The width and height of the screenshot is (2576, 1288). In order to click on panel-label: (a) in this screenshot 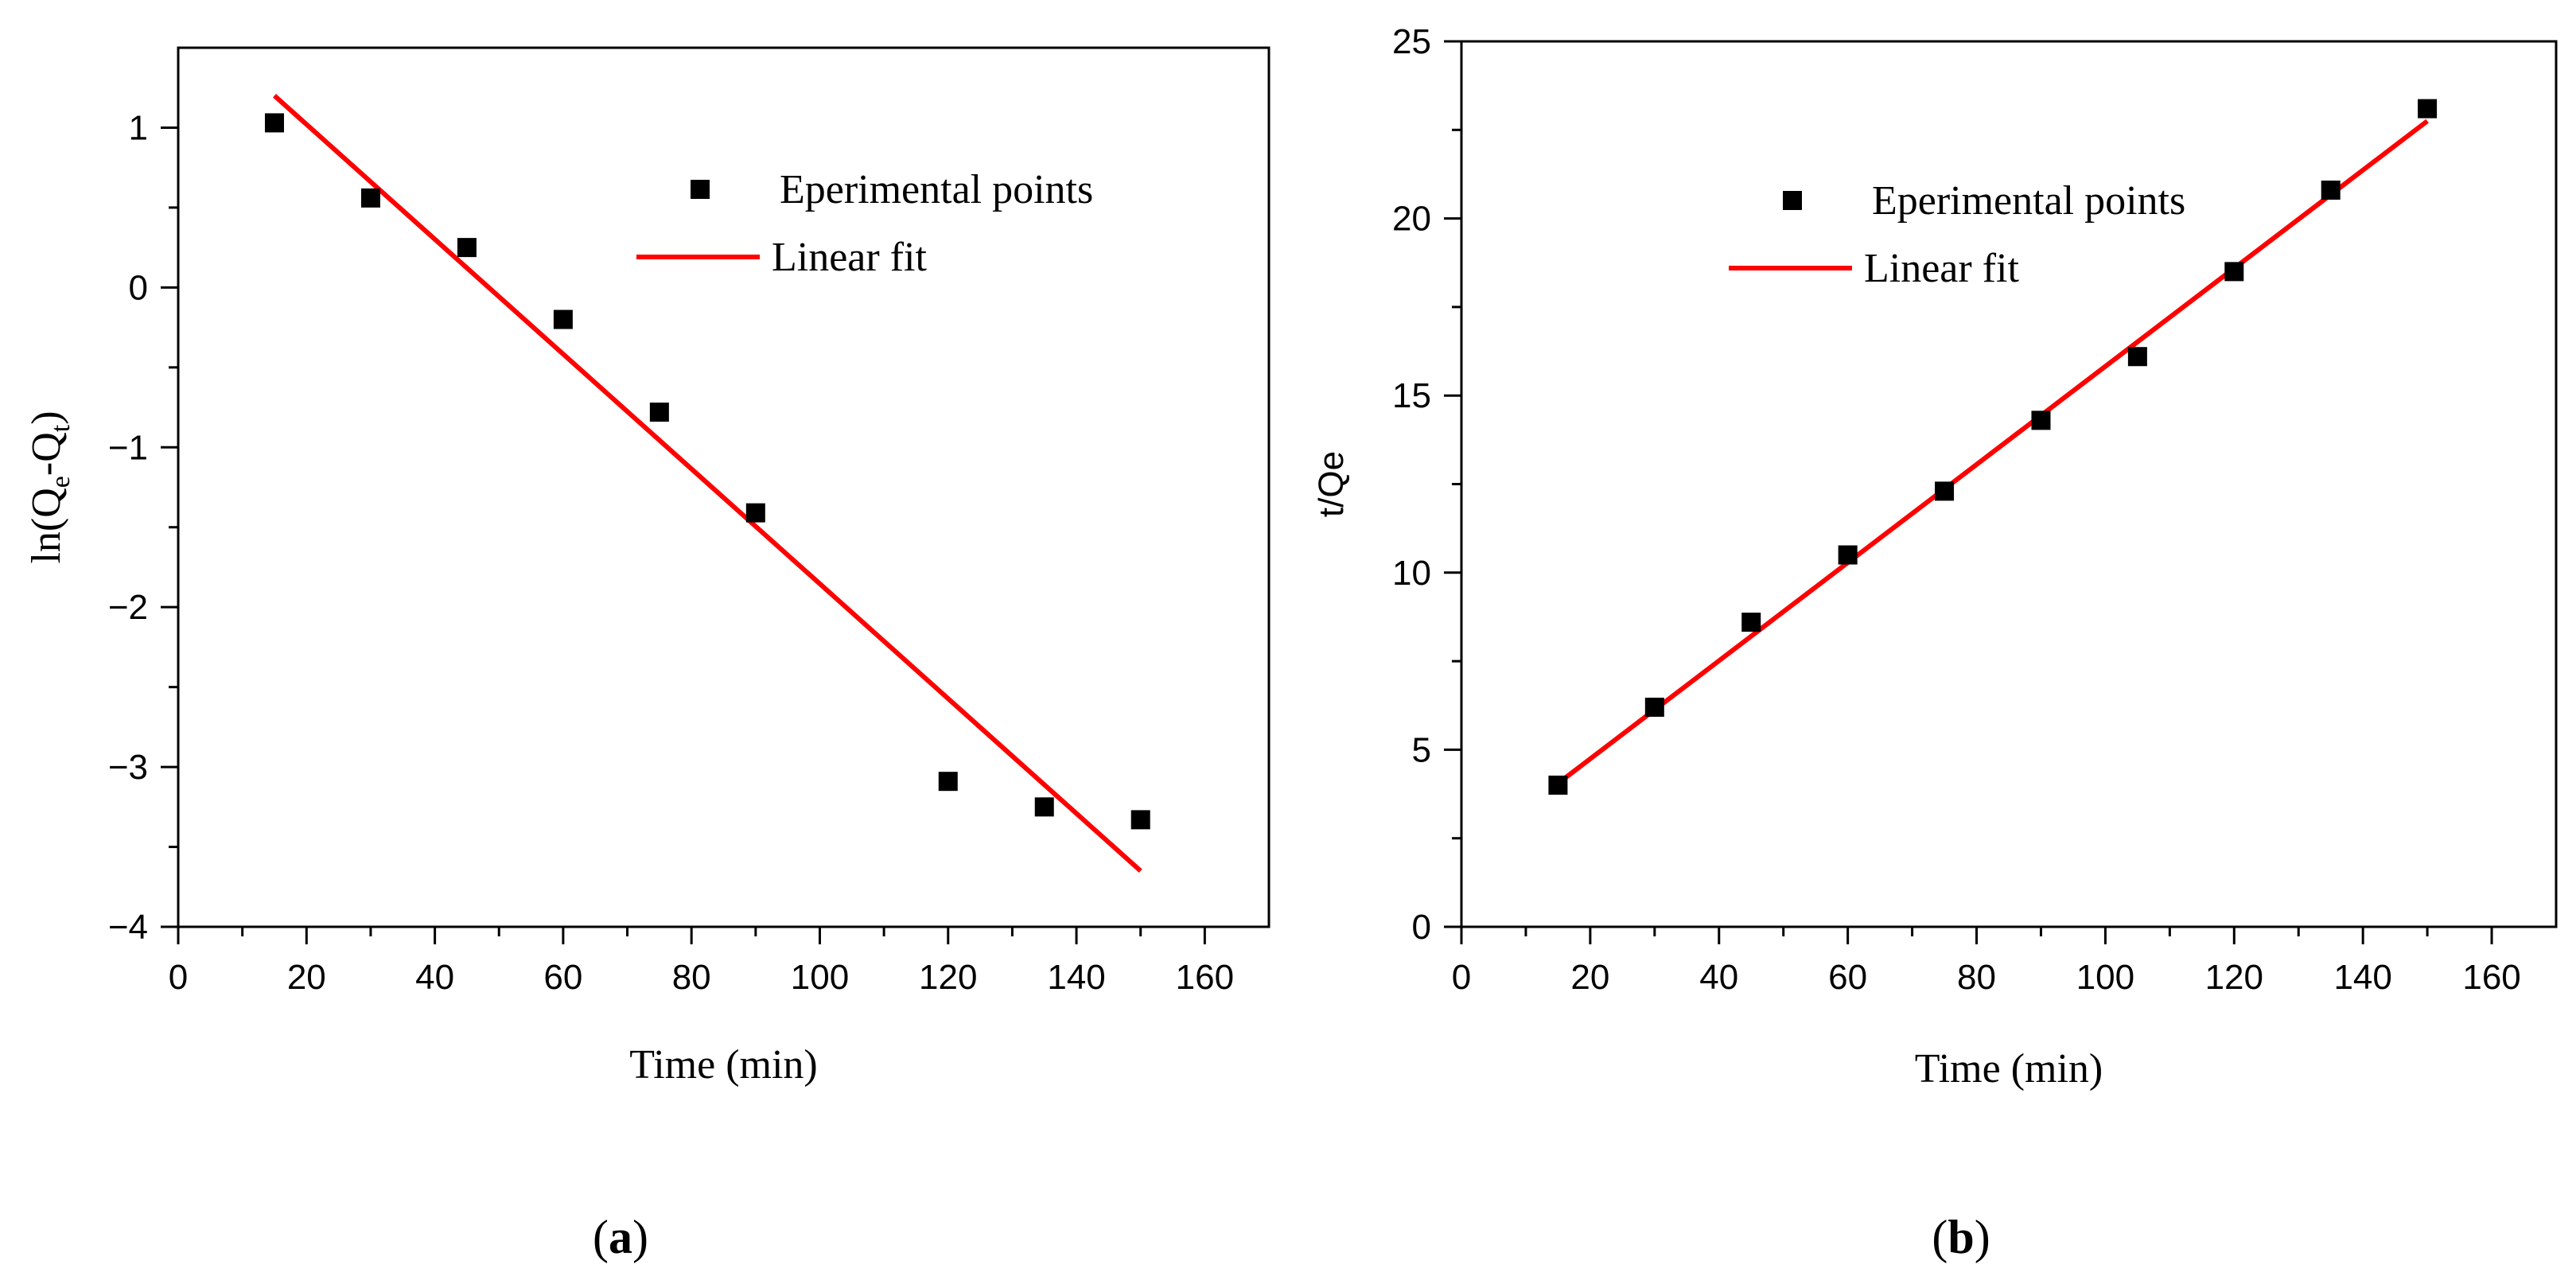, I will do `click(620, 1237)`.